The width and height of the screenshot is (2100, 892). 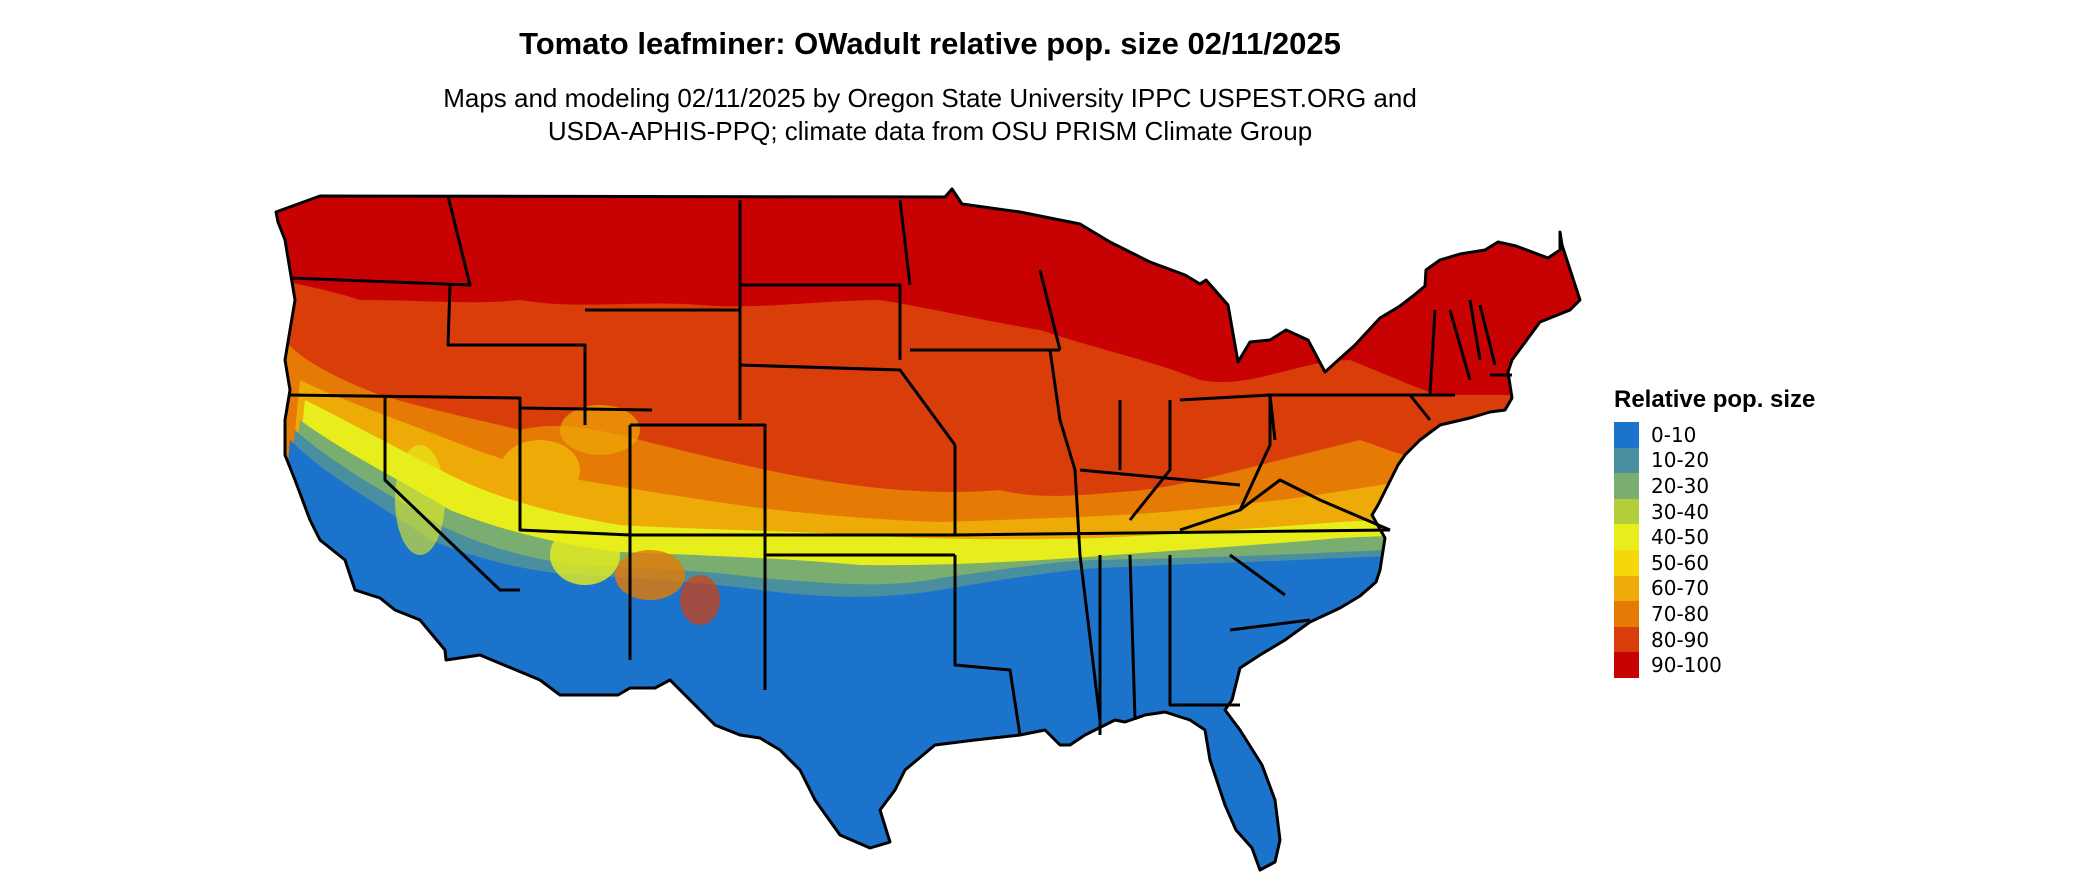 What do you see at coordinates (1680, 588) in the screenshot?
I see `legend-label: 60-70` at bounding box center [1680, 588].